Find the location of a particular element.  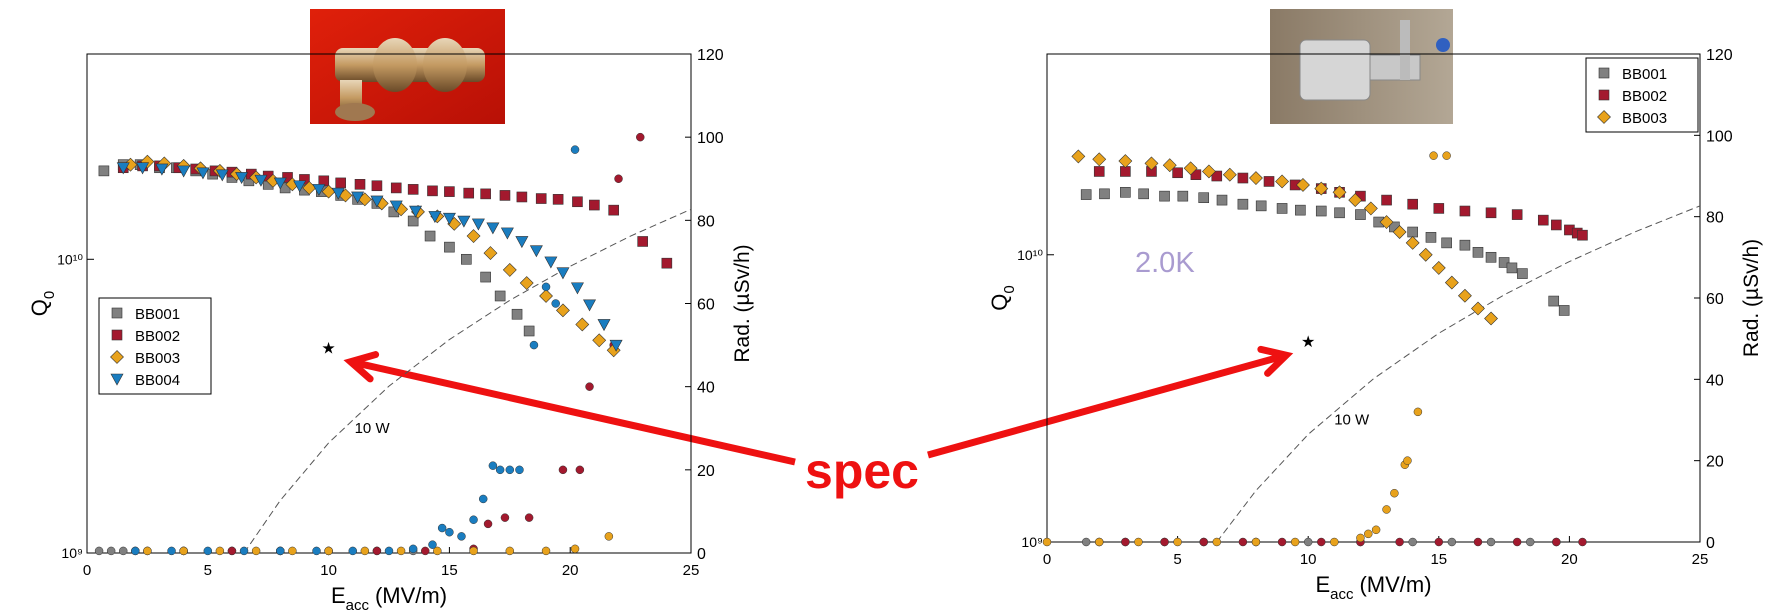

x-tick-label: 20 is located at coordinates (570, 570).